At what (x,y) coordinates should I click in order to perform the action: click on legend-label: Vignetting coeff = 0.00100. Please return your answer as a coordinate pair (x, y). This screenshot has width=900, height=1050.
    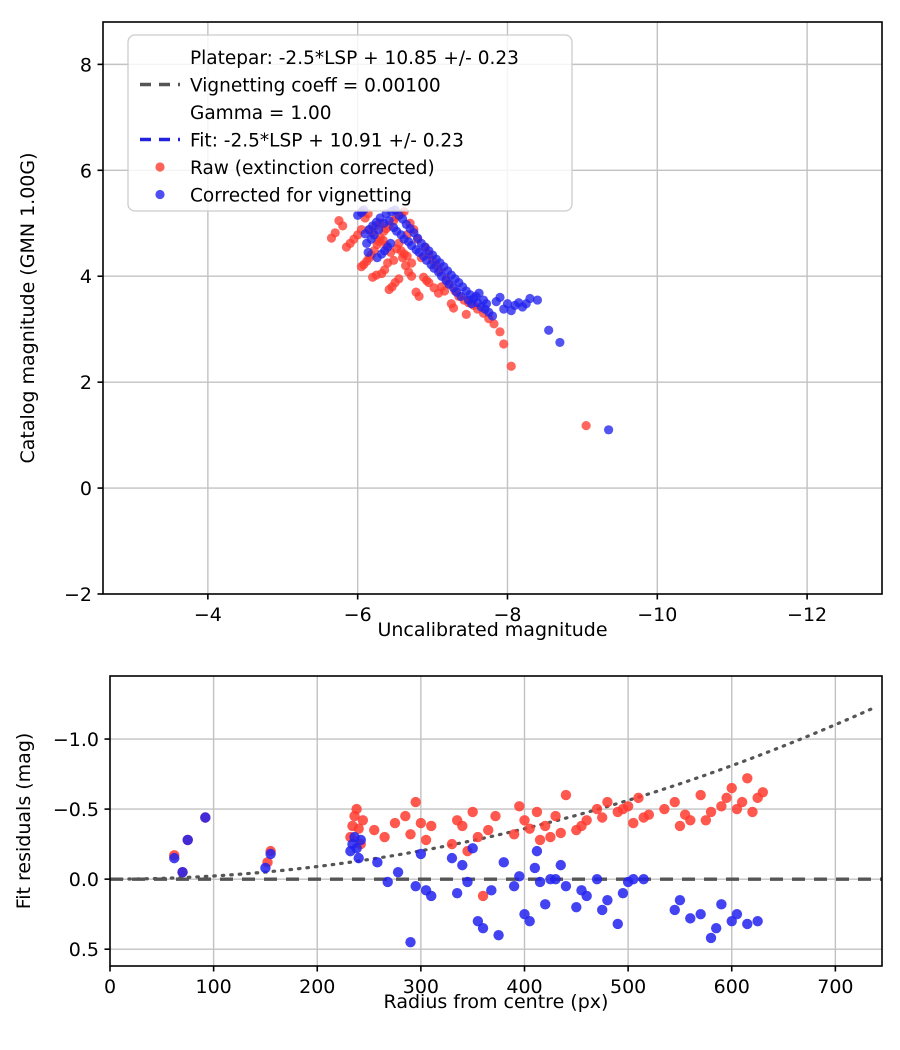
    Looking at the image, I should click on (315, 86).